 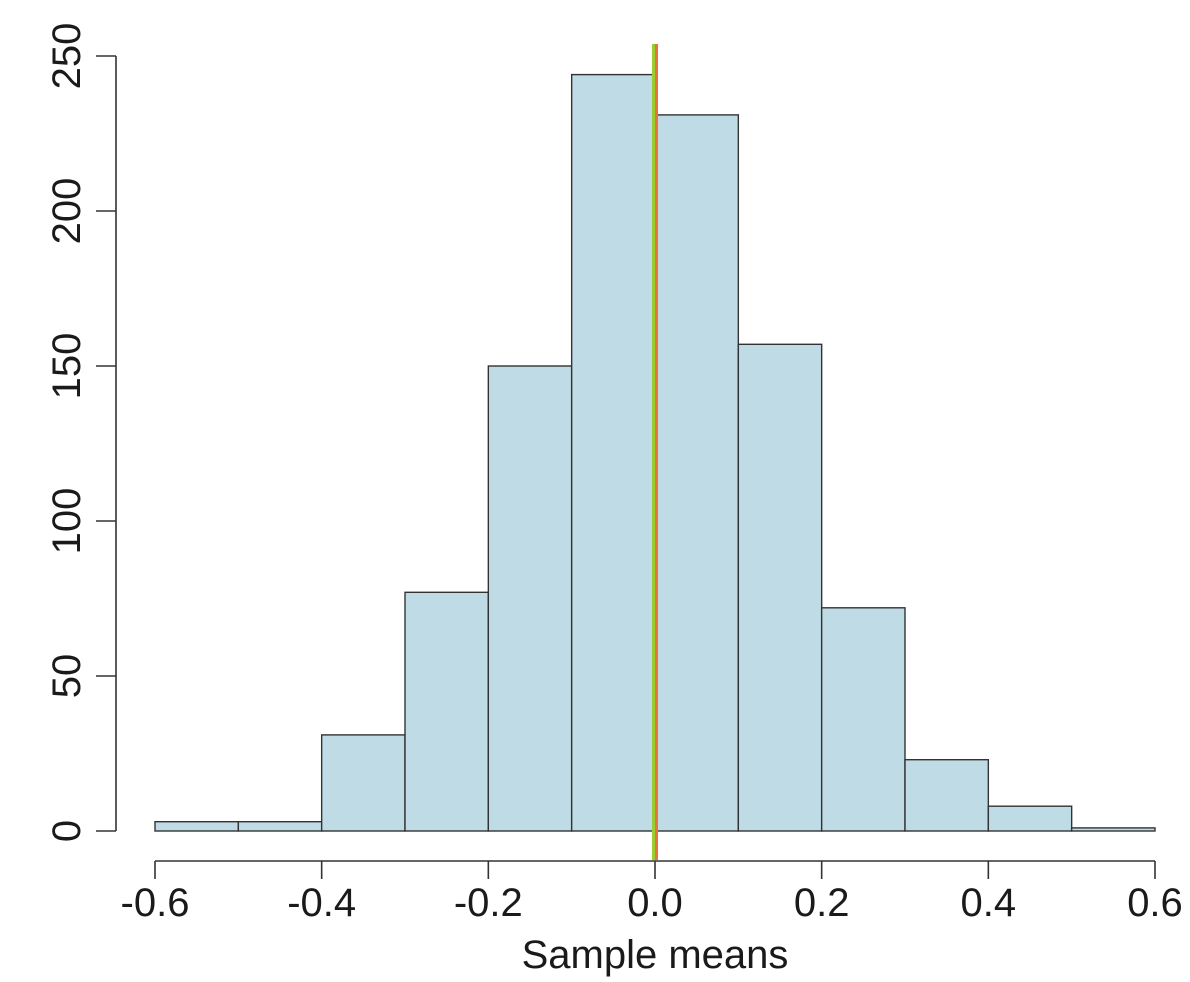 What do you see at coordinates (67, 366) in the screenshot?
I see `y-tick-label: 150` at bounding box center [67, 366].